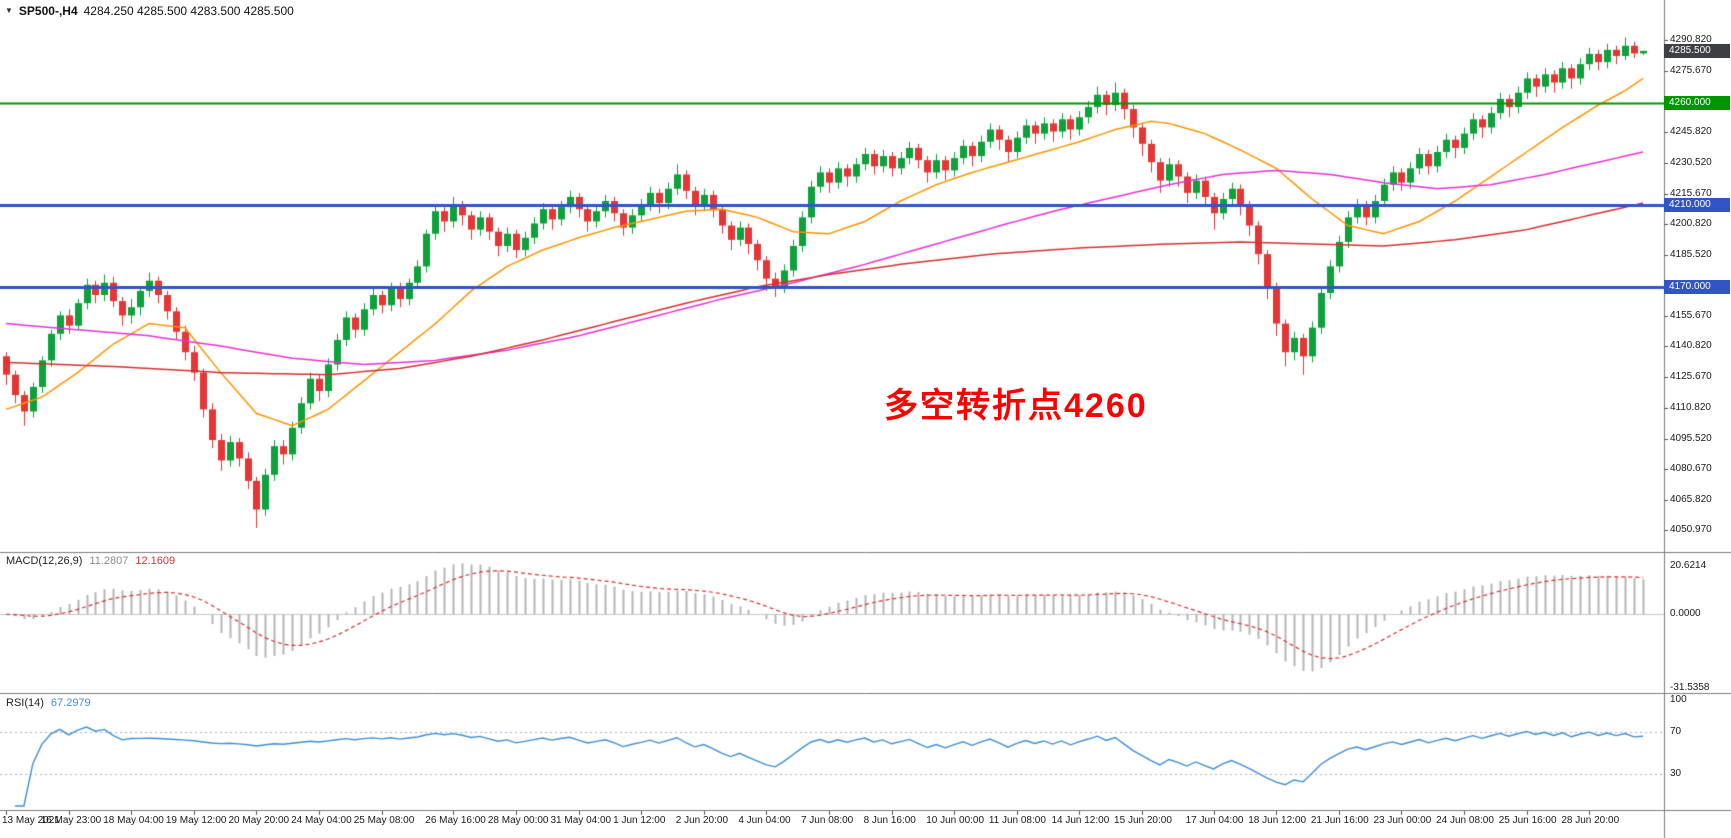 This screenshot has width=1731, height=838. What do you see at coordinates (44, 561) in the screenshot?
I see `macd-label: MACD(12,26,9)` at bounding box center [44, 561].